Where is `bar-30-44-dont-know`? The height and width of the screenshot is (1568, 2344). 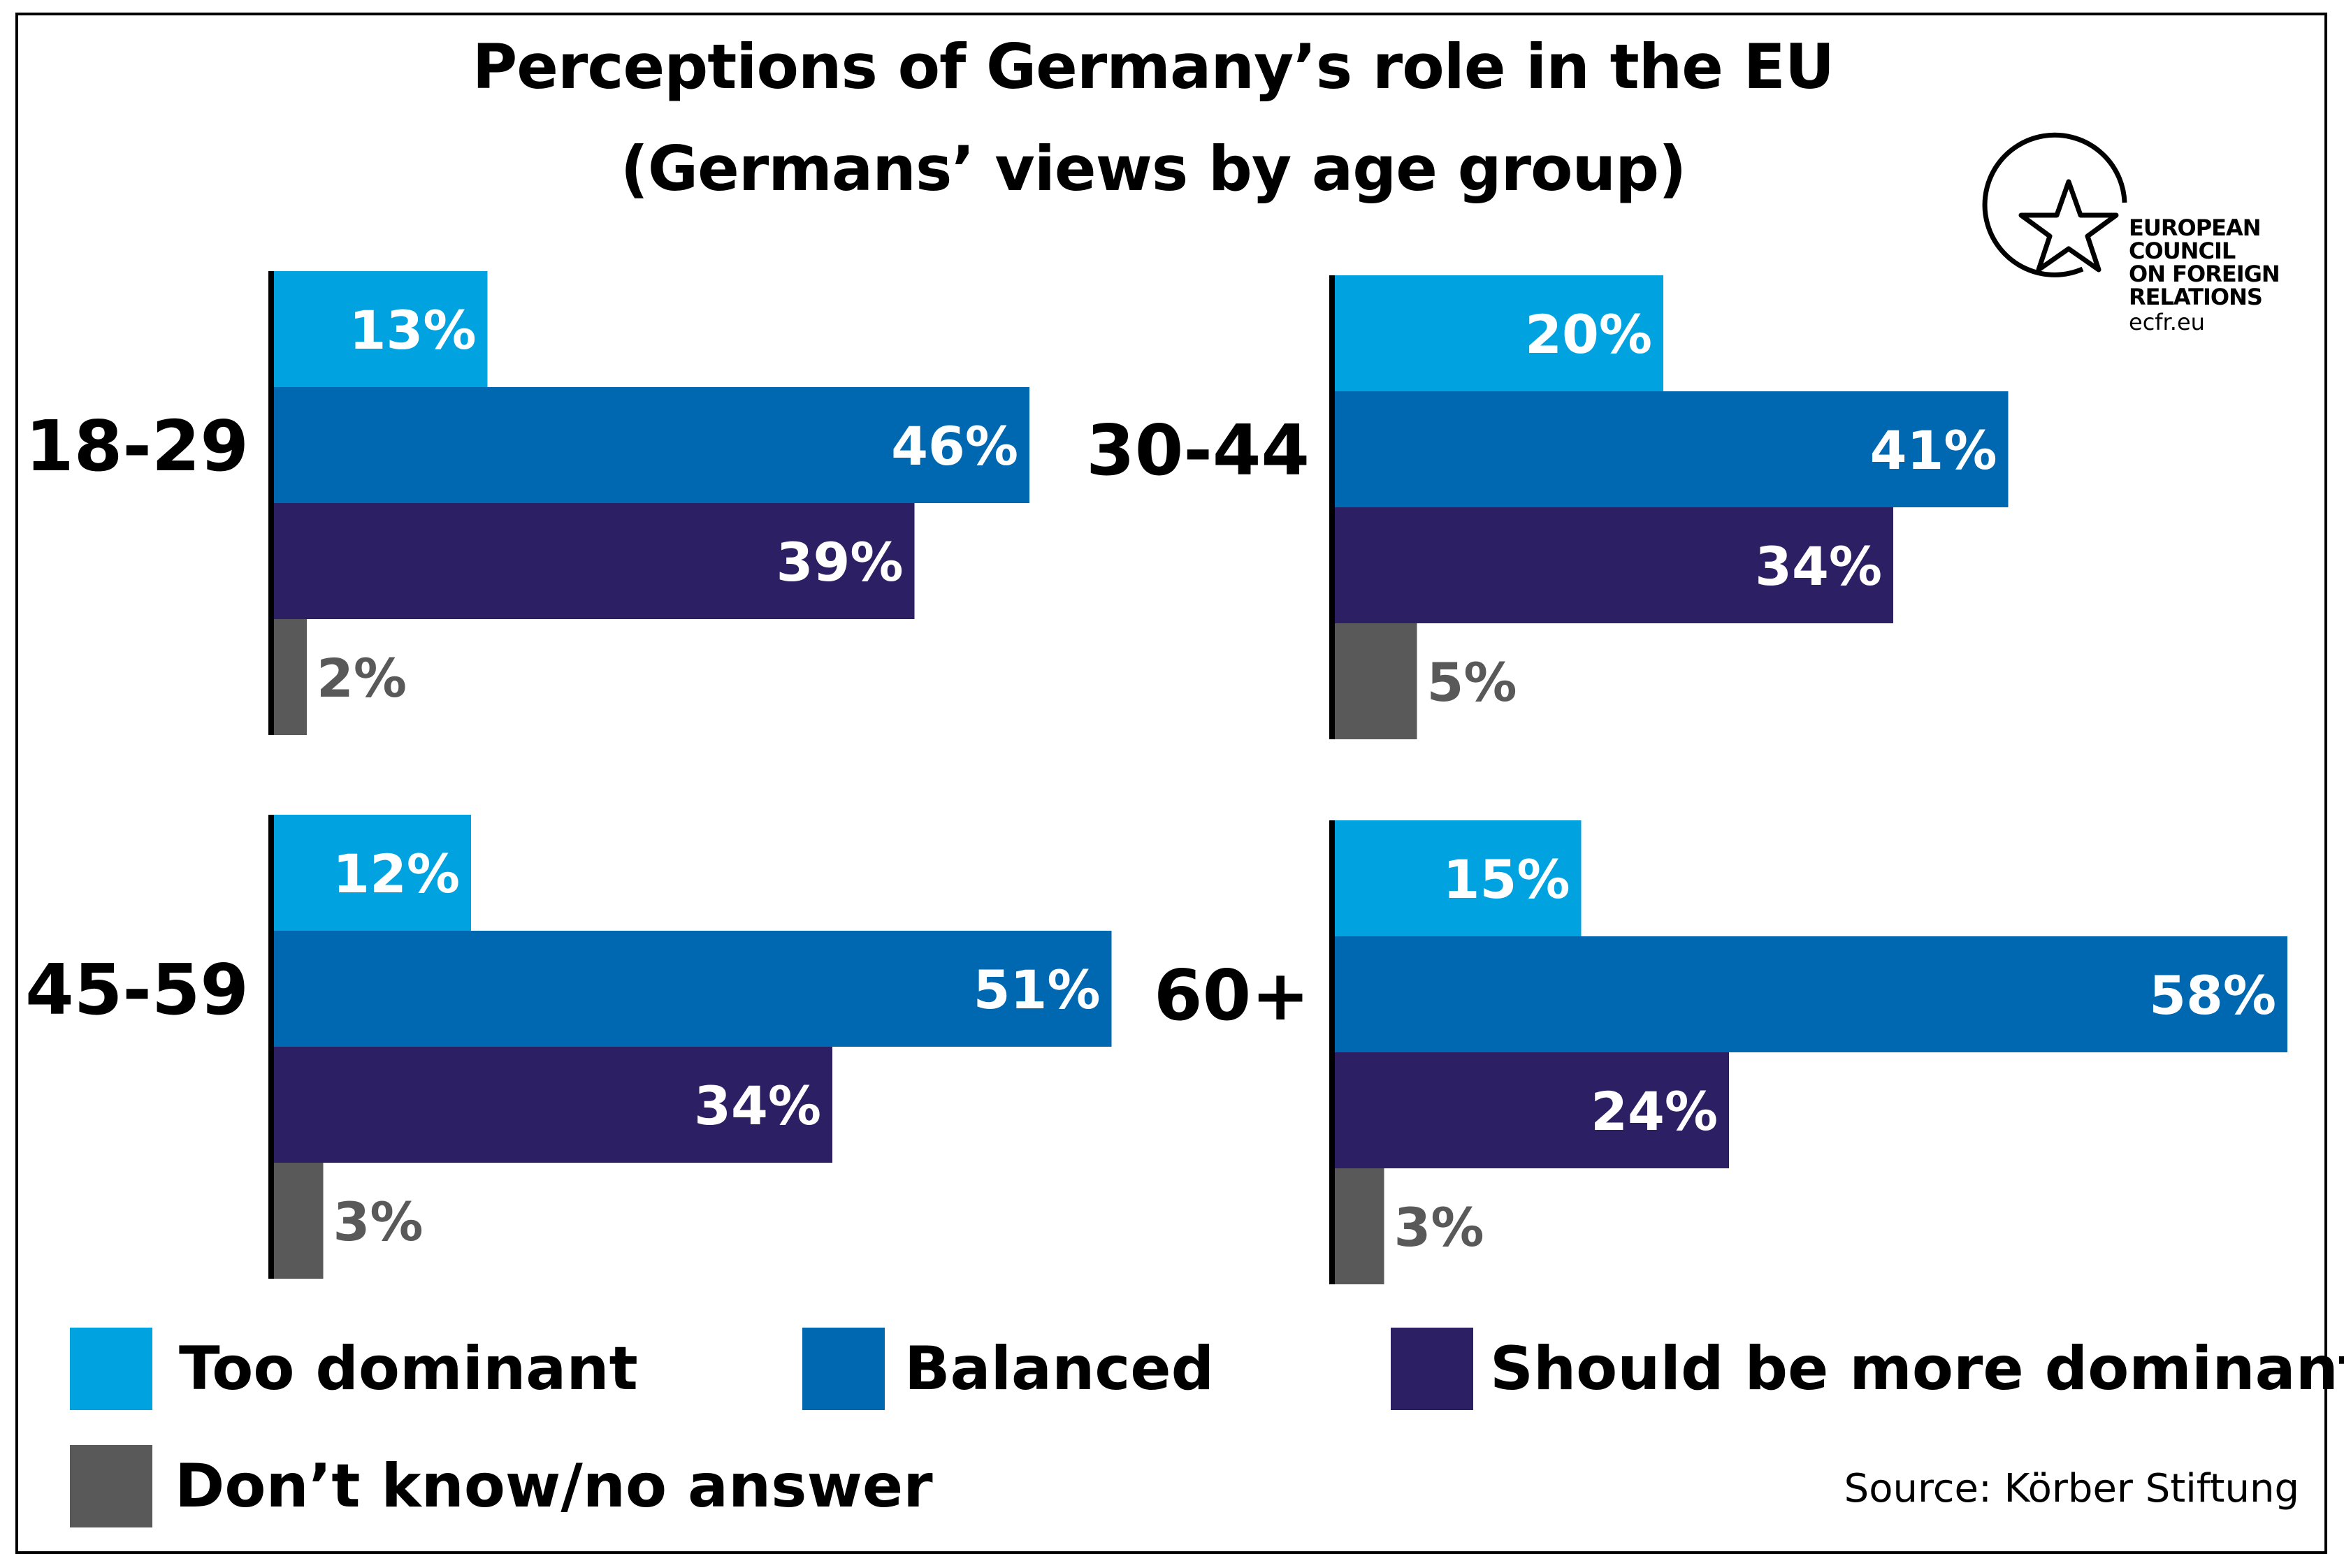
bar-30-44-dont-know is located at coordinates (1376, 681).